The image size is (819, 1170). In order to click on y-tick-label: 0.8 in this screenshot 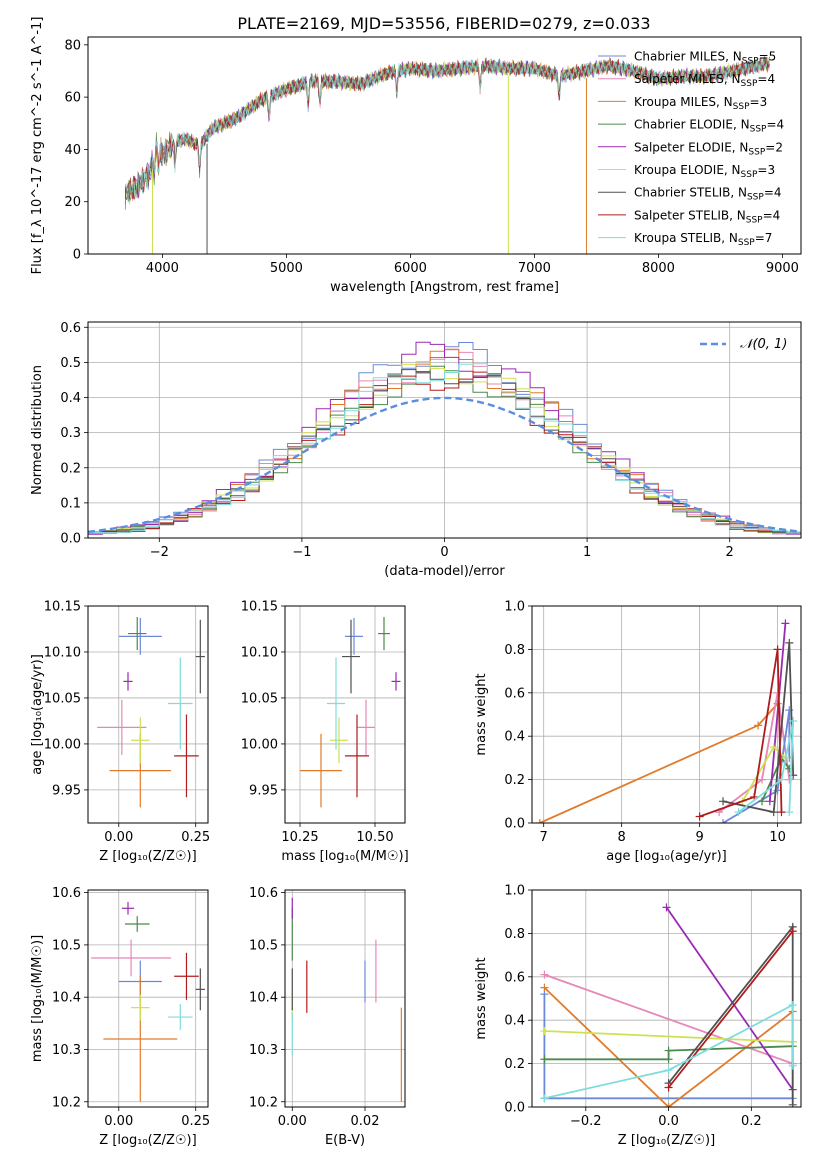, I will do `click(514, 650)`.